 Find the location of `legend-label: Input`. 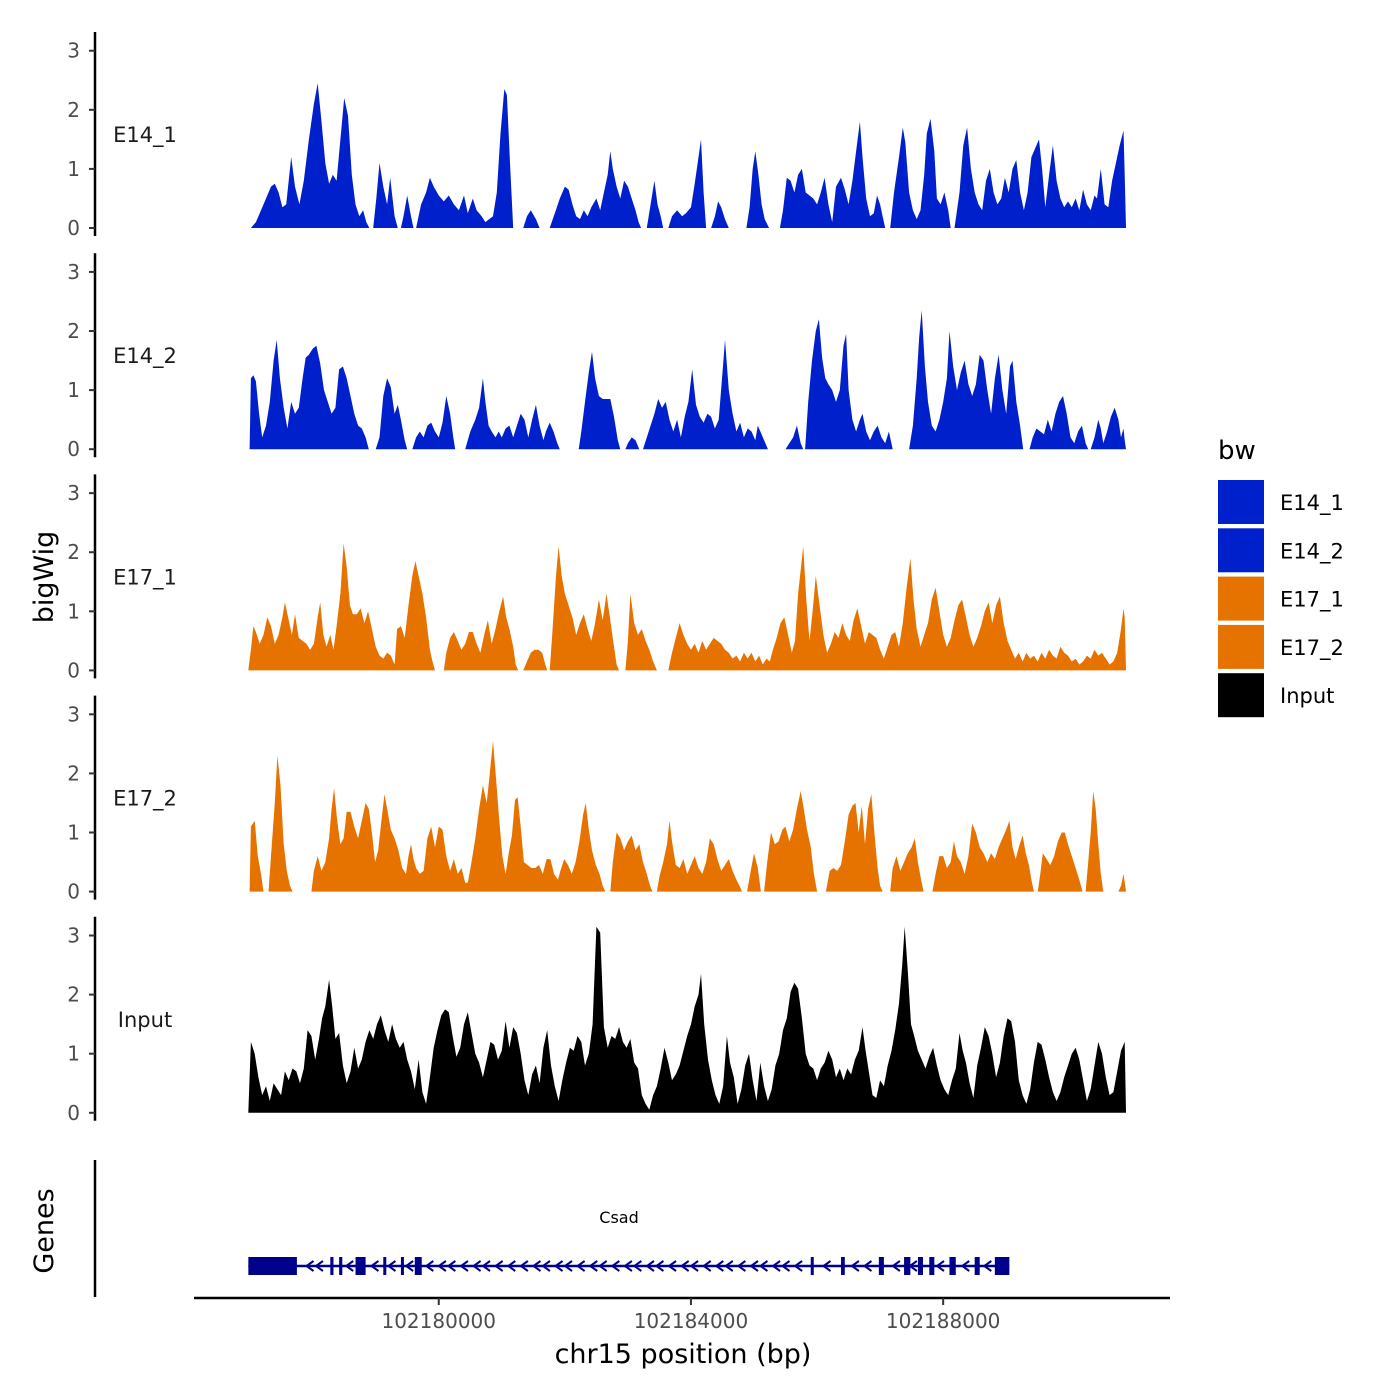

legend-label: Input is located at coordinates (1307, 696).